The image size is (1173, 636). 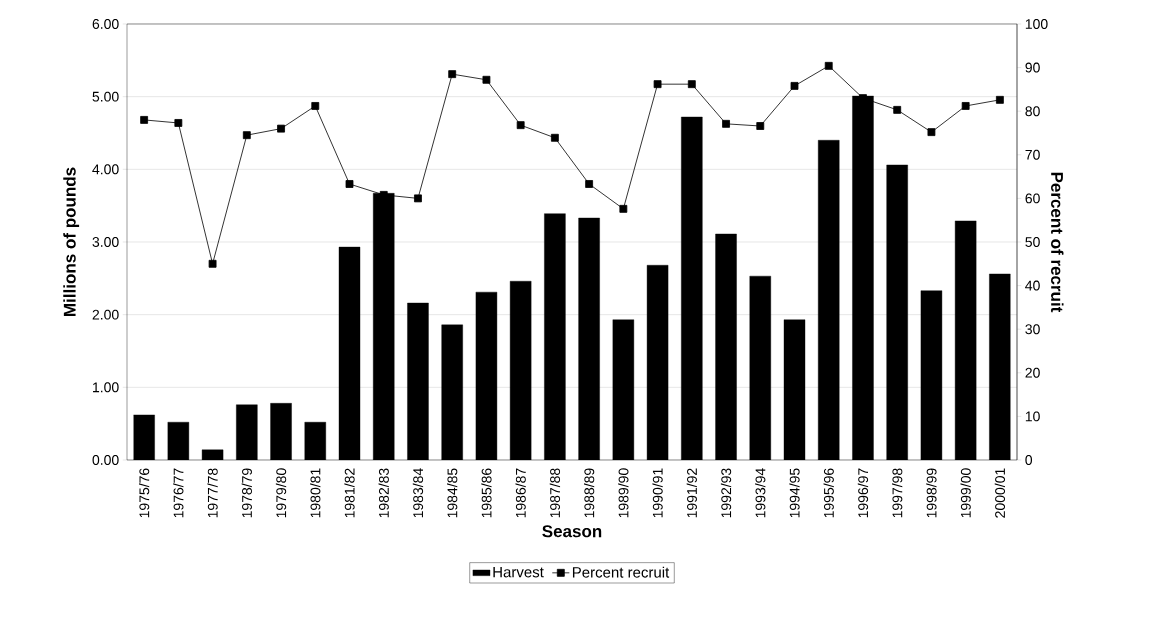 I want to click on x-tick-label: 1983/84, so click(x=418, y=493).